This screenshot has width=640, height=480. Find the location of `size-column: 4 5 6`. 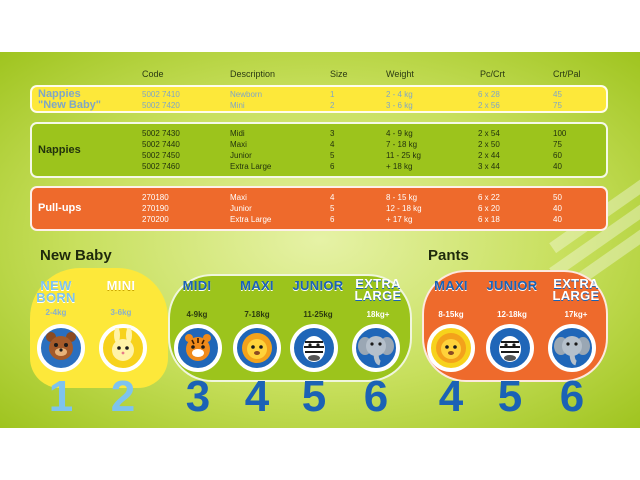

size-column: 4 5 6 is located at coordinates (332, 208).